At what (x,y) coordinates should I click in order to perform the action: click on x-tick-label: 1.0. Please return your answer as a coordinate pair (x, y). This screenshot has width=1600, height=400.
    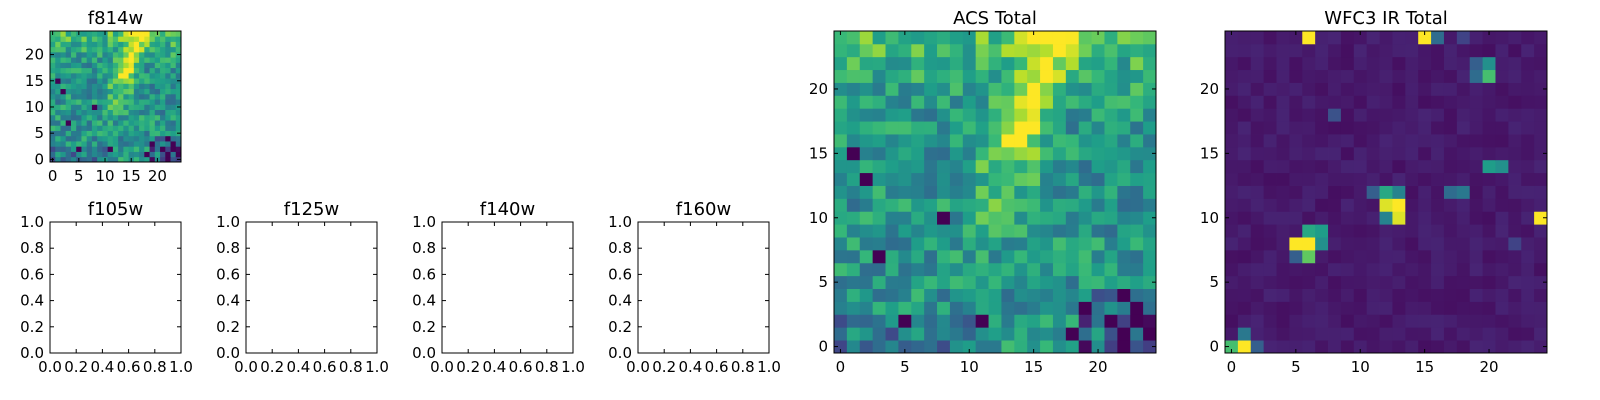
    Looking at the image, I should click on (181, 367).